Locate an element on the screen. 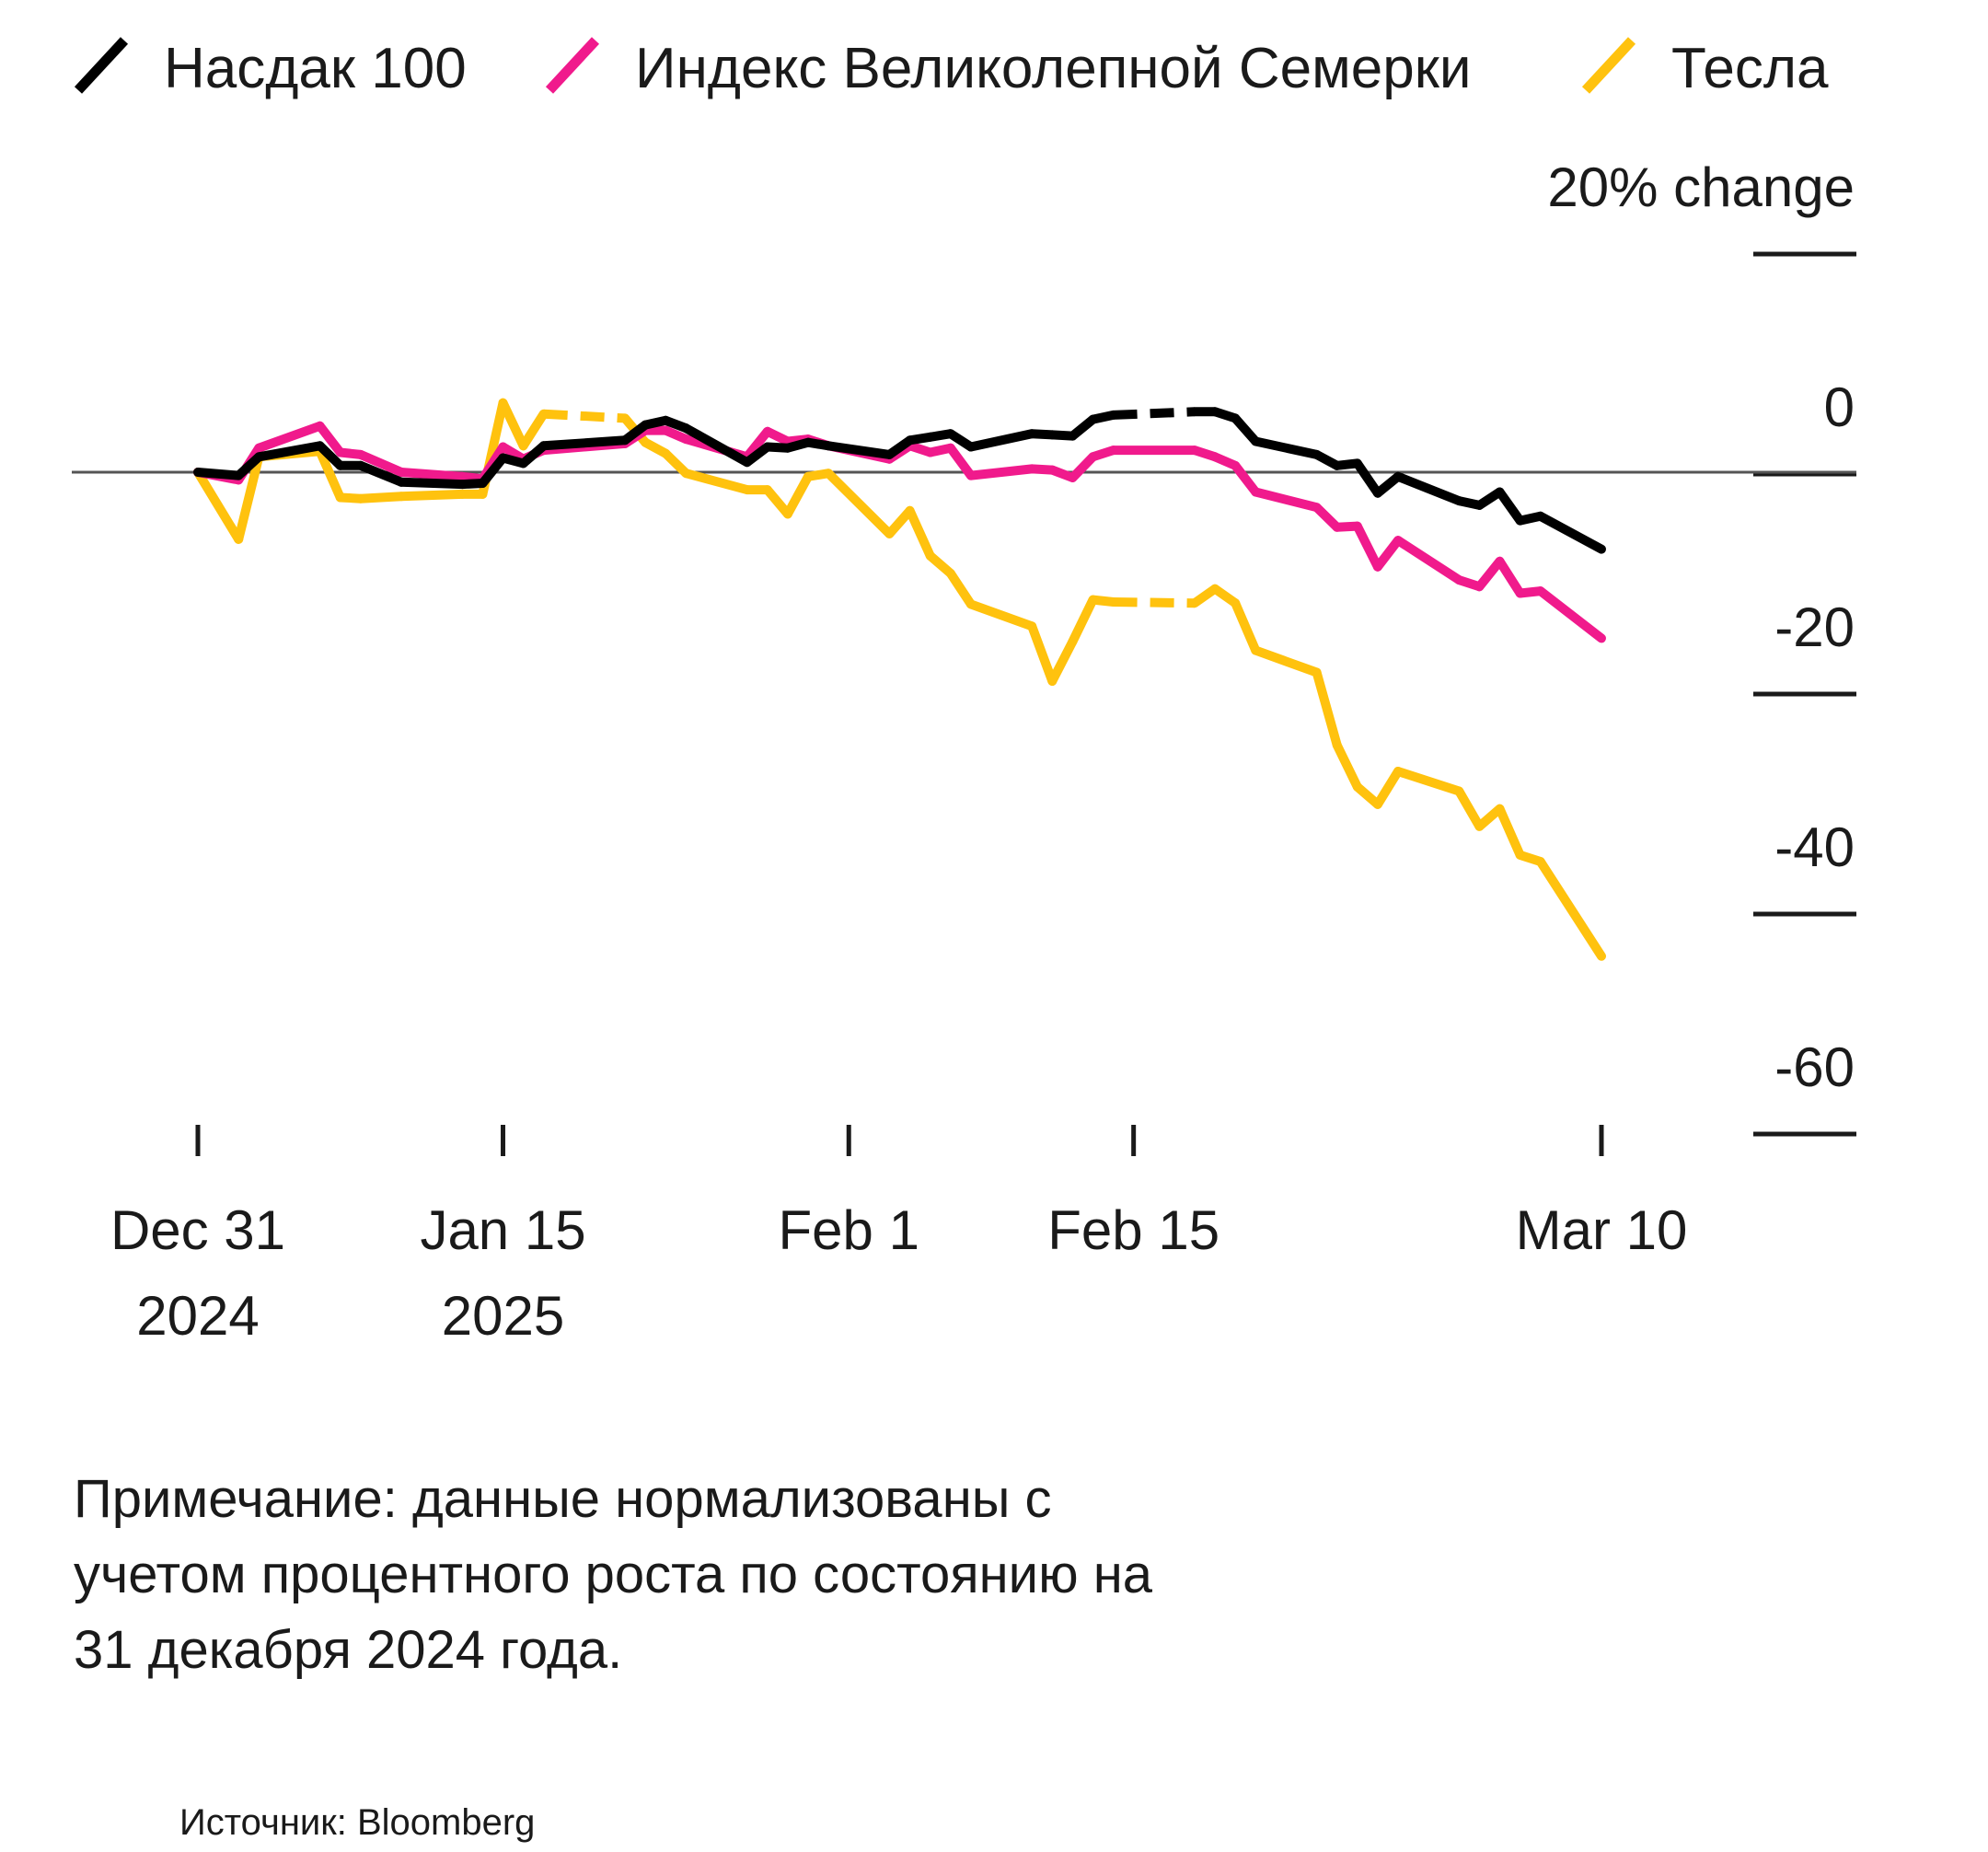 Image resolution: width=1988 pixels, height=1852 pixels. legend-item-3: Тесла is located at coordinates (1705, 68).